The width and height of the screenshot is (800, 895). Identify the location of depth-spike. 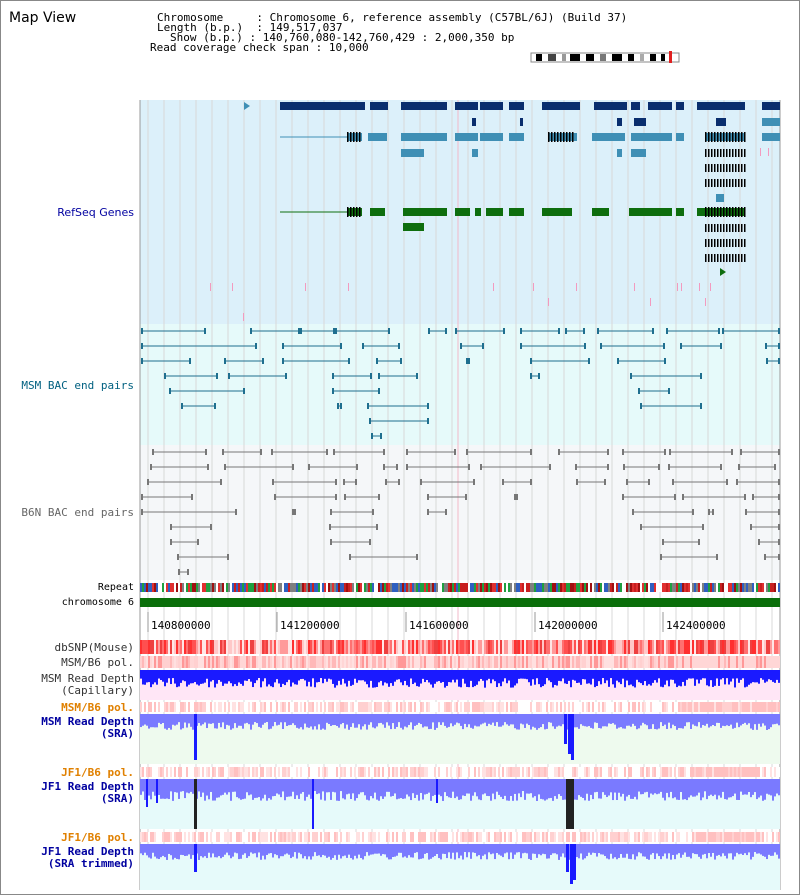
(195, 858).